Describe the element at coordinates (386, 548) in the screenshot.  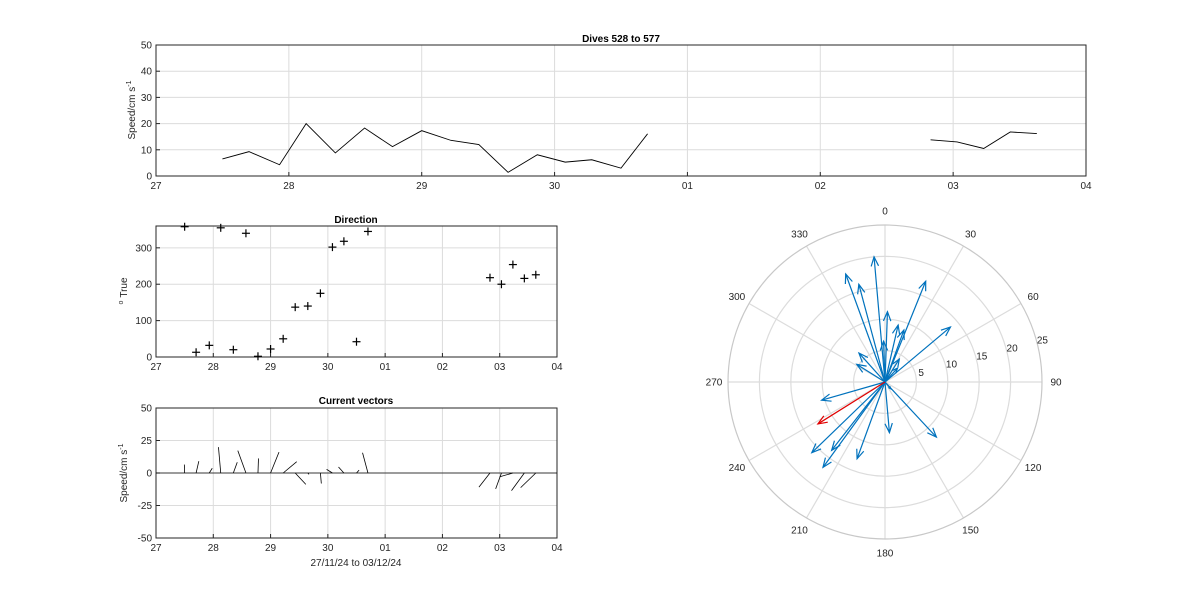
I see `vectors-x-tick-label: 01` at that location.